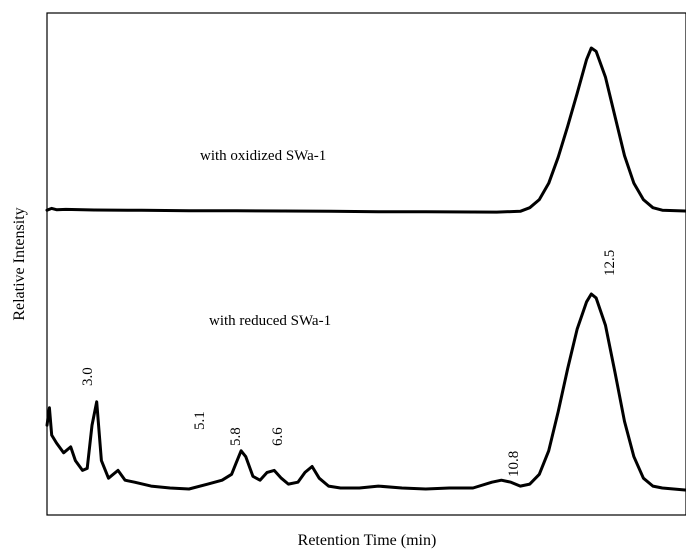 The width and height of the screenshot is (686, 552). I want to click on peak-label-6-6: 6.6, so click(278, 436).